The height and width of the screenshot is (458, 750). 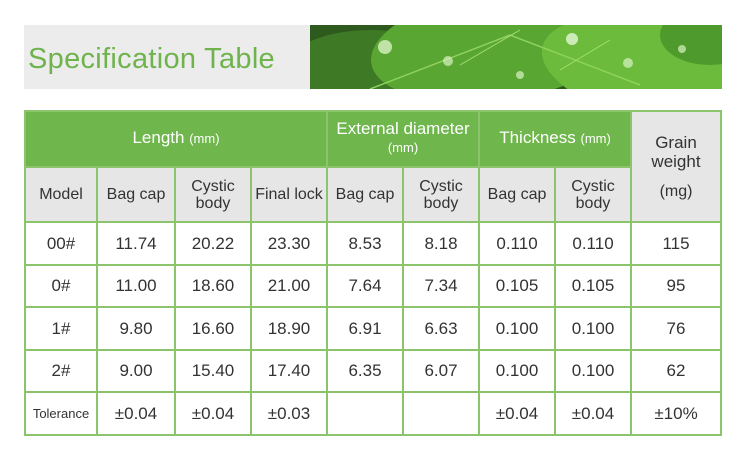 I want to click on subheader-thickness-cystic-body: Cystic body, so click(x=593, y=194).